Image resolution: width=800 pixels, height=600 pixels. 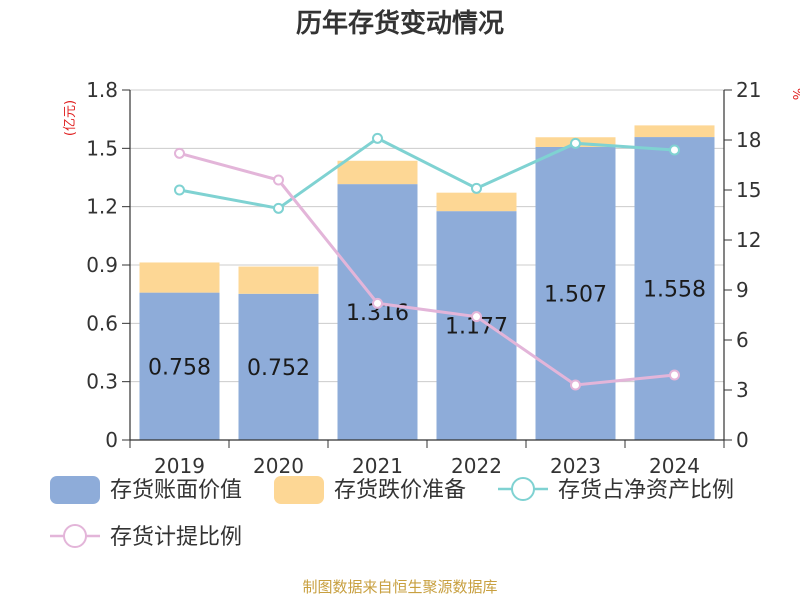 I want to click on x-tick-label: 2019, so click(x=179, y=466).